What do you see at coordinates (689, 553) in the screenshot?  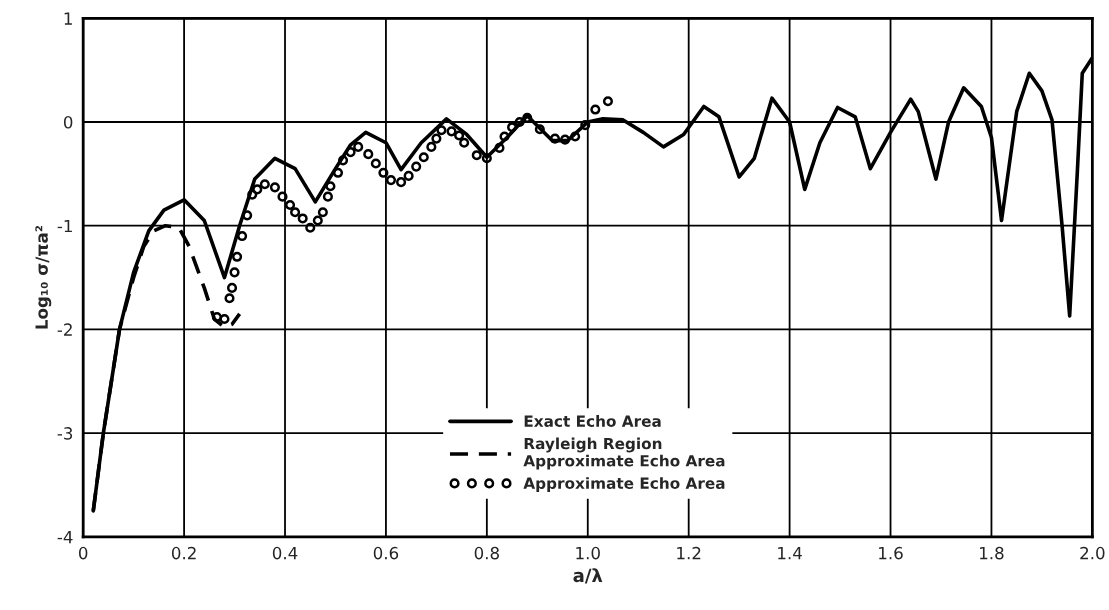 I see `x-tick-label: 1.2` at bounding box center [689, 553].